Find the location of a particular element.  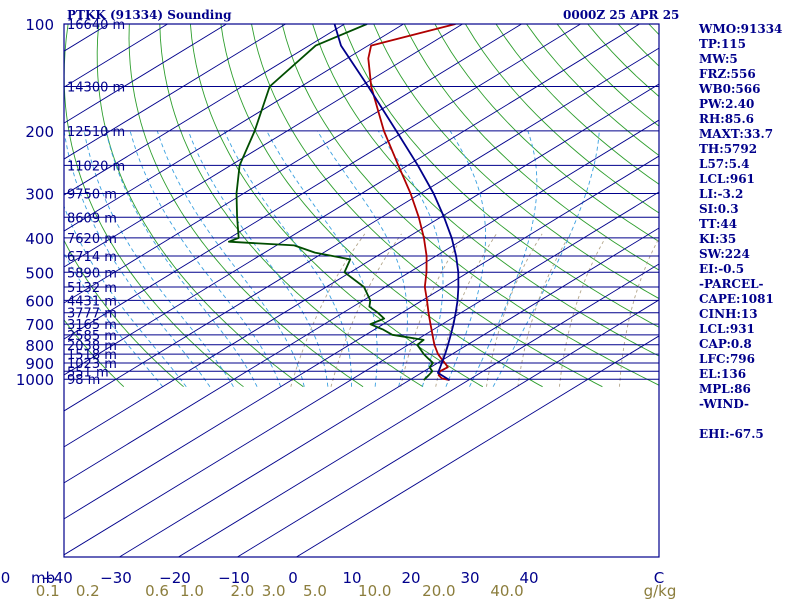

height-label: 7620 m is located at coordinates (92, 239).